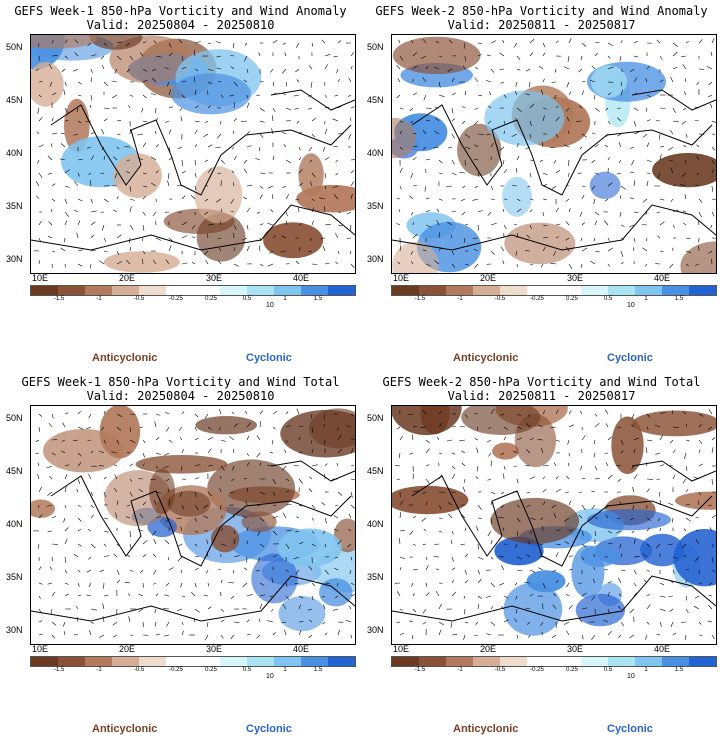 This screenshot has width=722, height=742. What do you see at coordinates (14, 259) in the screenshot?
I see `lat-label-30n: 30N` at bounding box center [14, 259].